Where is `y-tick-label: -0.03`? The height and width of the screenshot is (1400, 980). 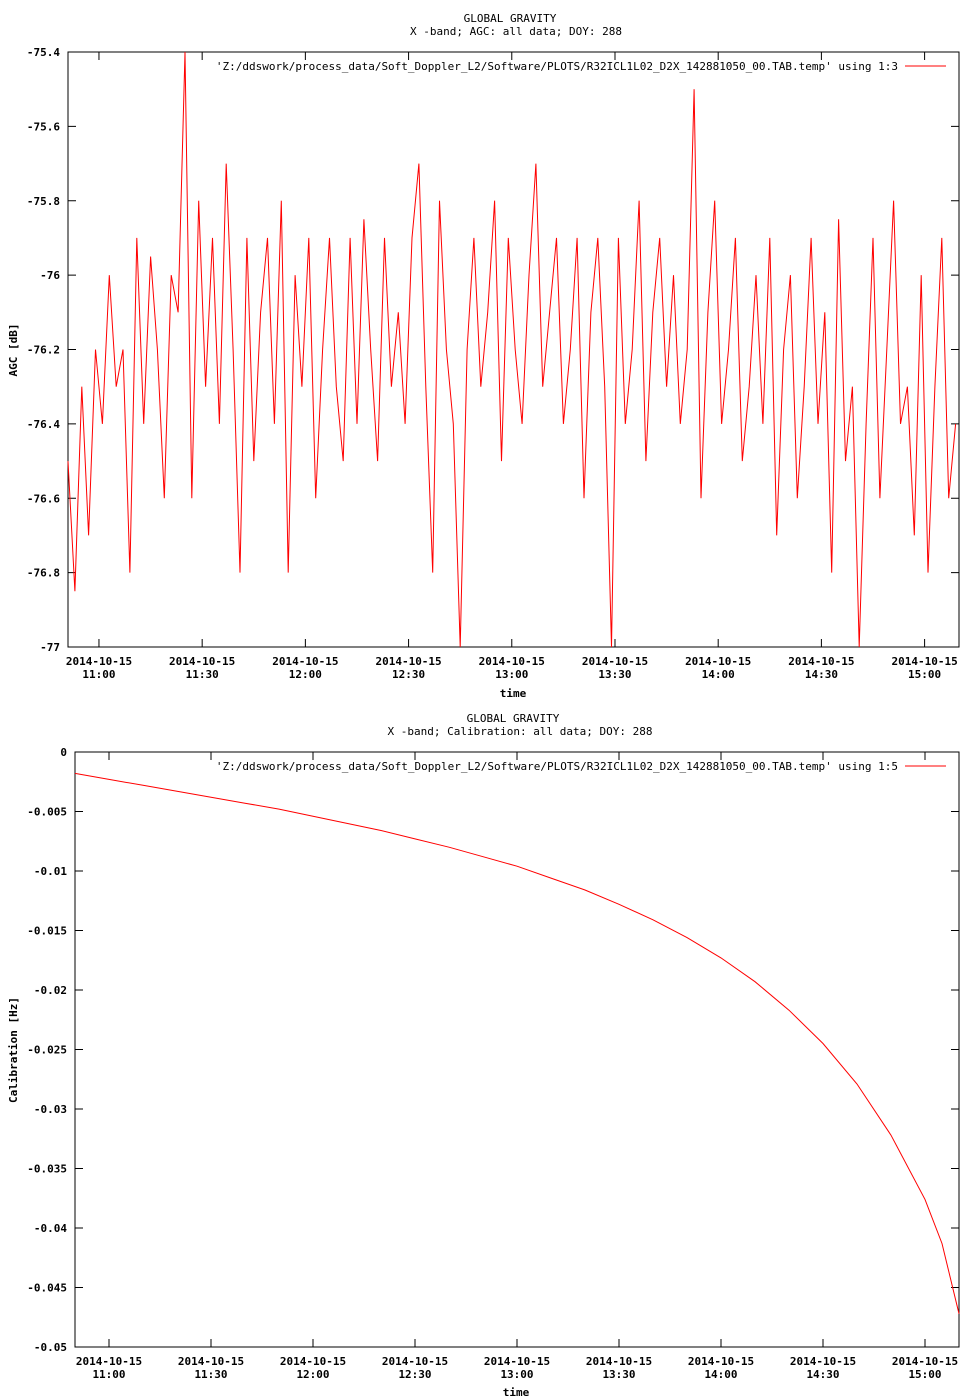 y-tick-label: -0.03 is located at coordinates (50, 1109).